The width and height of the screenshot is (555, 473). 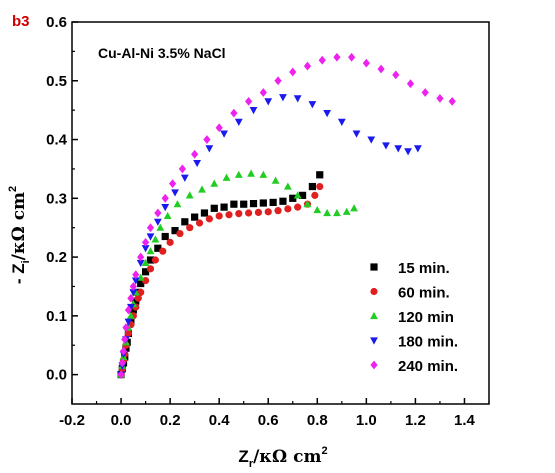 What do you see at coordinates (18, 273) in the screenshot?
I see `y-title-main: - Z` at bounding box center [18, 273].